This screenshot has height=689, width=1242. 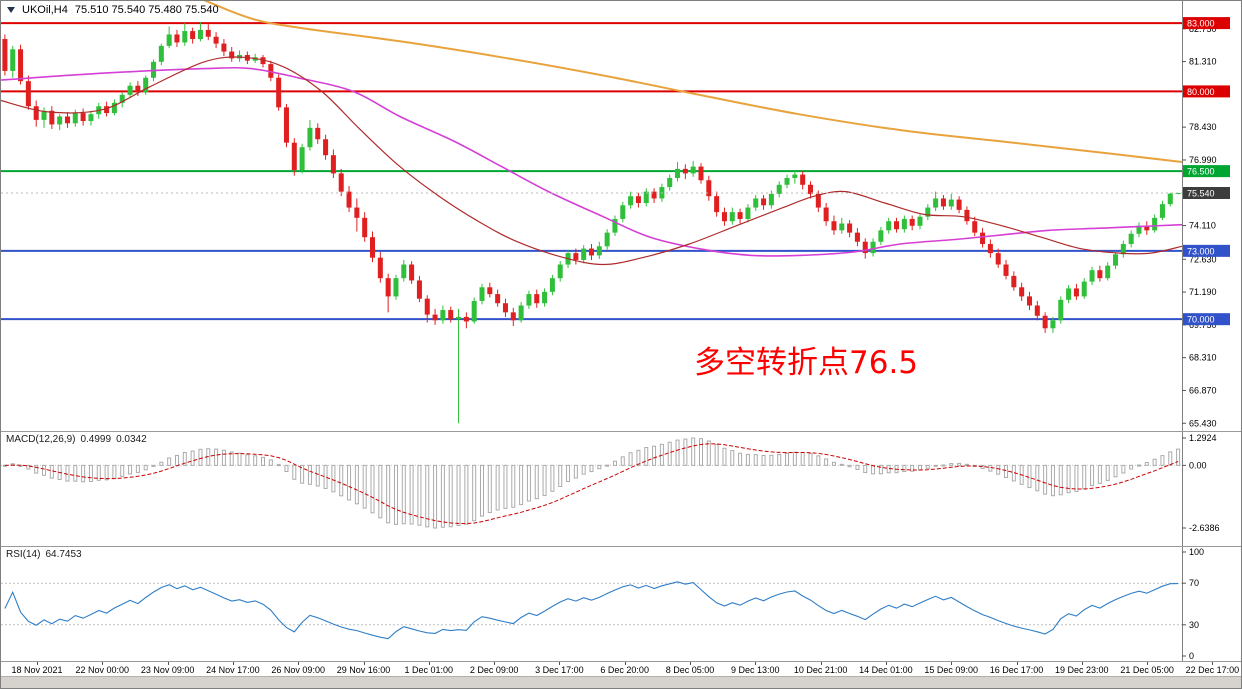 What do you see at coordinates (690, 670) in the screenshot?
I see `time-label: 8 Dec 05:00` at bounding box center [690, 670].